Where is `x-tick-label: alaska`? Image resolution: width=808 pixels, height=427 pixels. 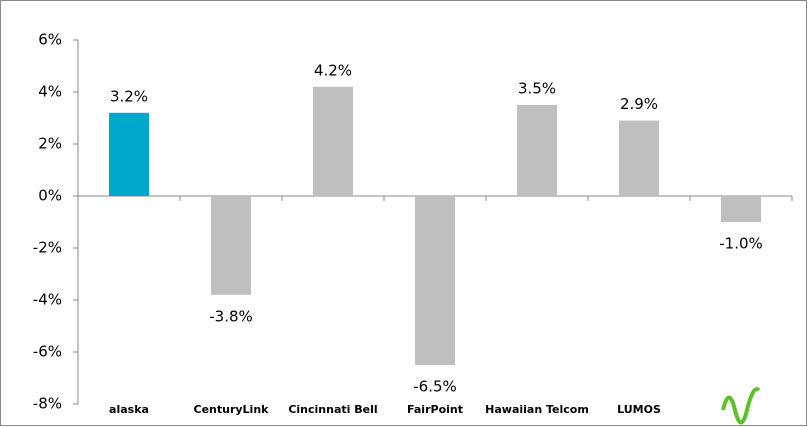
x-tick-label: alaska is located at coordinates (129, 409).